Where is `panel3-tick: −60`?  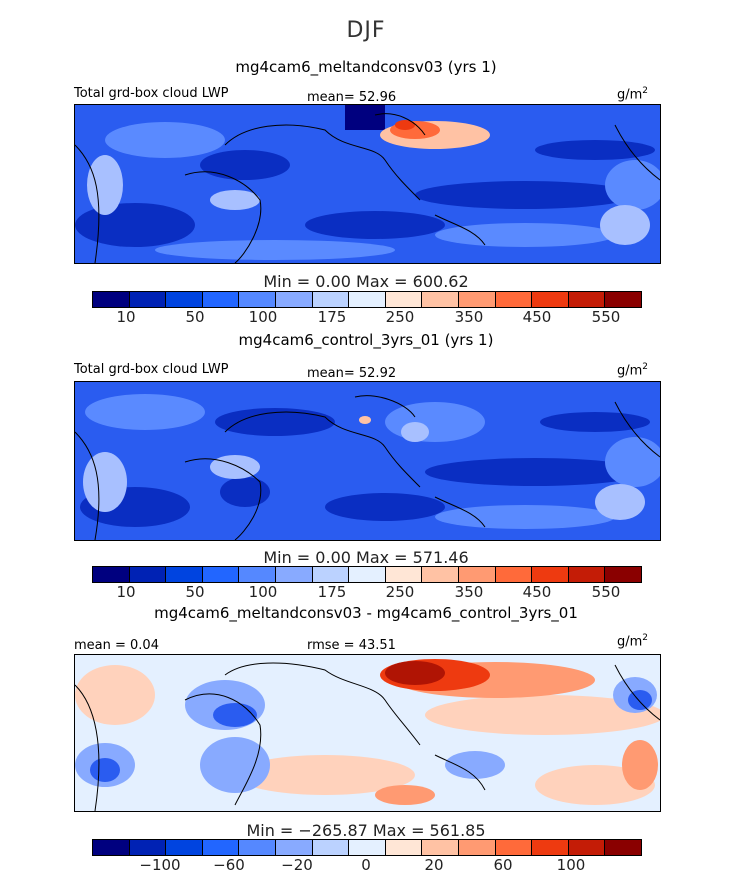 panel3-tick: −60 is located at coordinates (229, 865).